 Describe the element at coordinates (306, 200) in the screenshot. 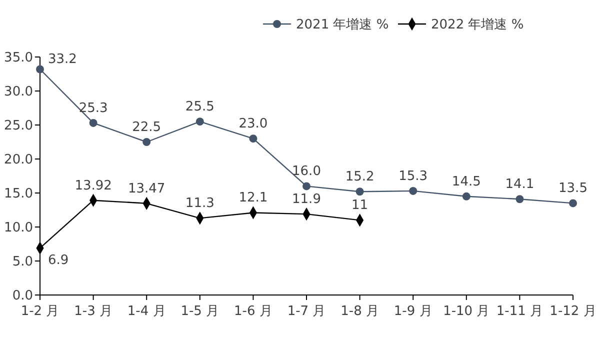

I see `data-label: 11.9` at that location.